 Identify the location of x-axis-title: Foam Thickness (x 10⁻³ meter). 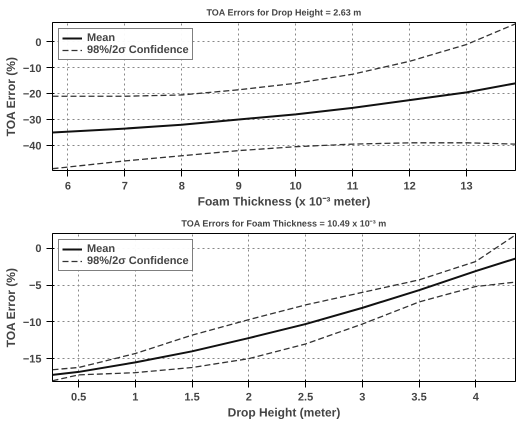
(284, 201).